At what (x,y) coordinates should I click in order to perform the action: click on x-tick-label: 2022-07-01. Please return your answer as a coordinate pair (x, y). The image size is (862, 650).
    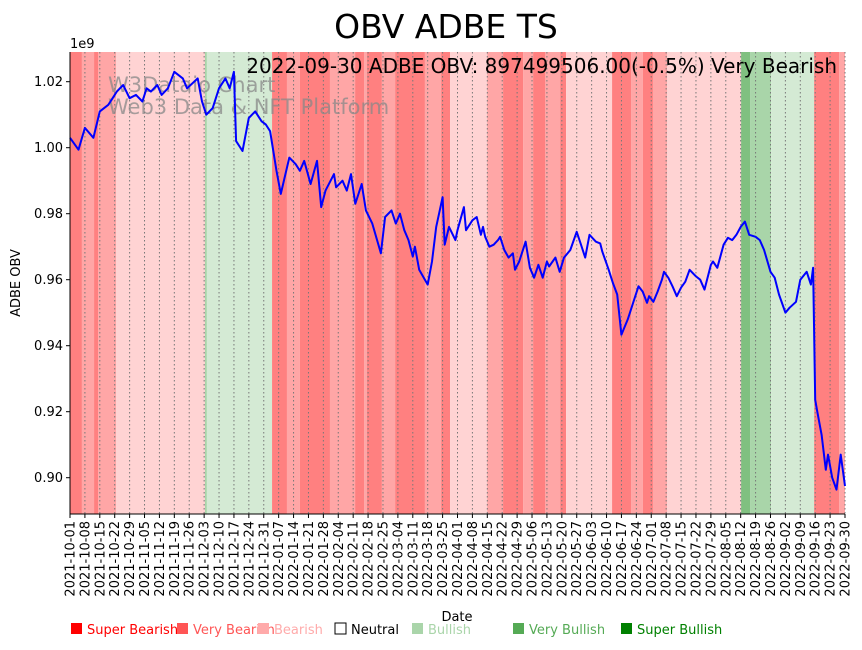
    Looking at the image, I should click on (652, 559).